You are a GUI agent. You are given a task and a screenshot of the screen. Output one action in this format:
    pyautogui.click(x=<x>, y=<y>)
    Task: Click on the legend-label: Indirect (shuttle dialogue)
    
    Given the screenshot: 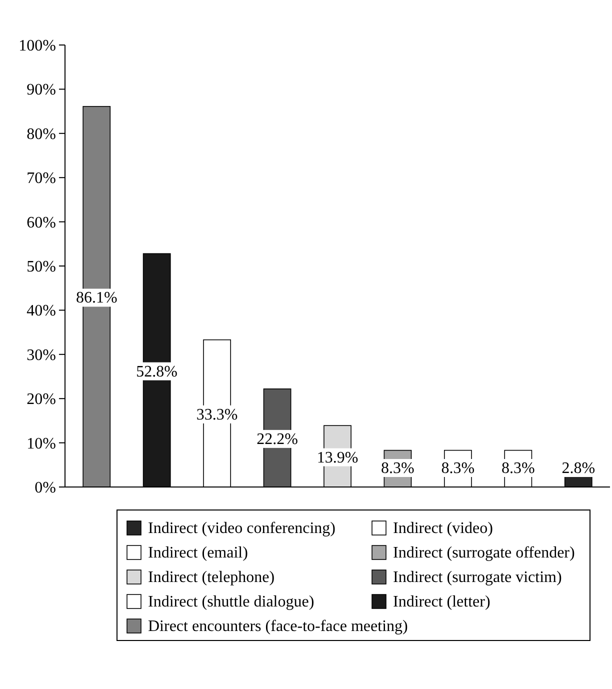 What is the action you would take?
    pyautogui.click(x=231, y=602)
    